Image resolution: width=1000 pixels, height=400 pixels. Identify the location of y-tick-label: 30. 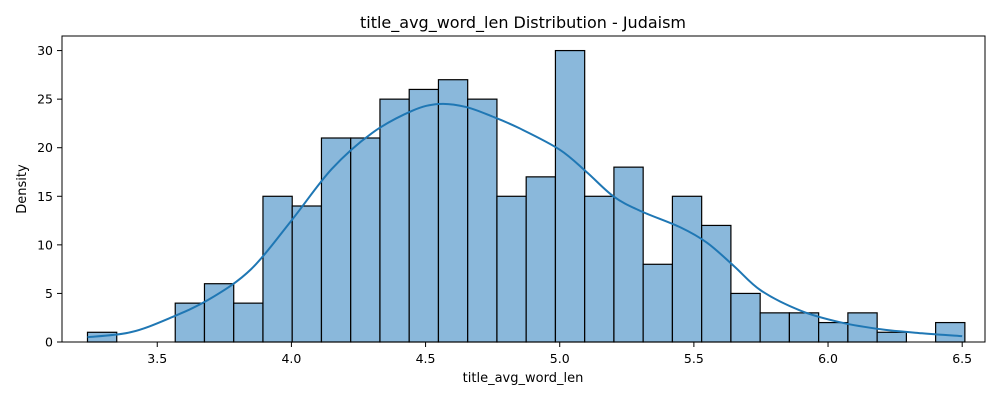
(45, 50).